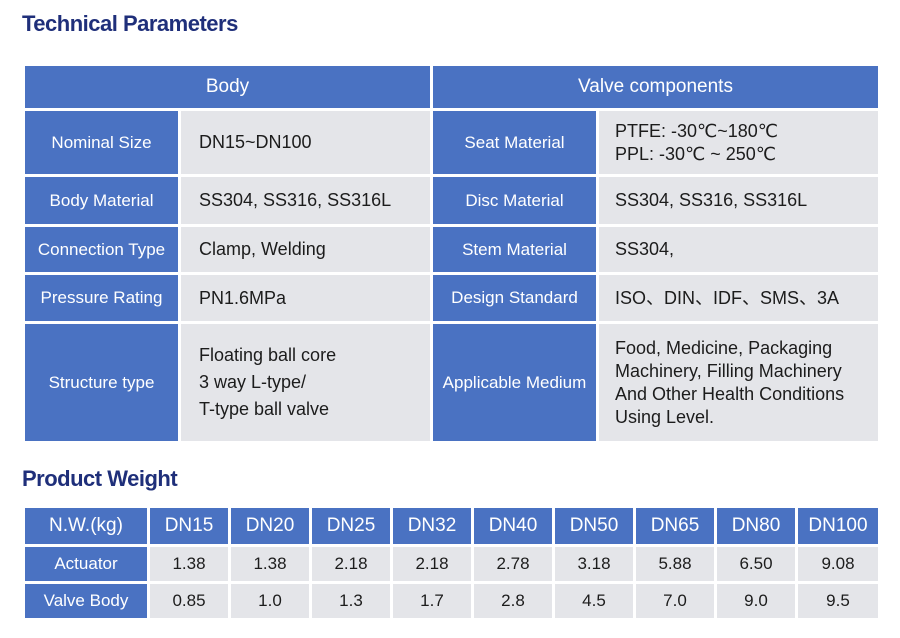  What do you see at coordinates (100, 478) in the screenshot?
I see `product-weight-title: Product Weight` at bounding box center [100, 478].